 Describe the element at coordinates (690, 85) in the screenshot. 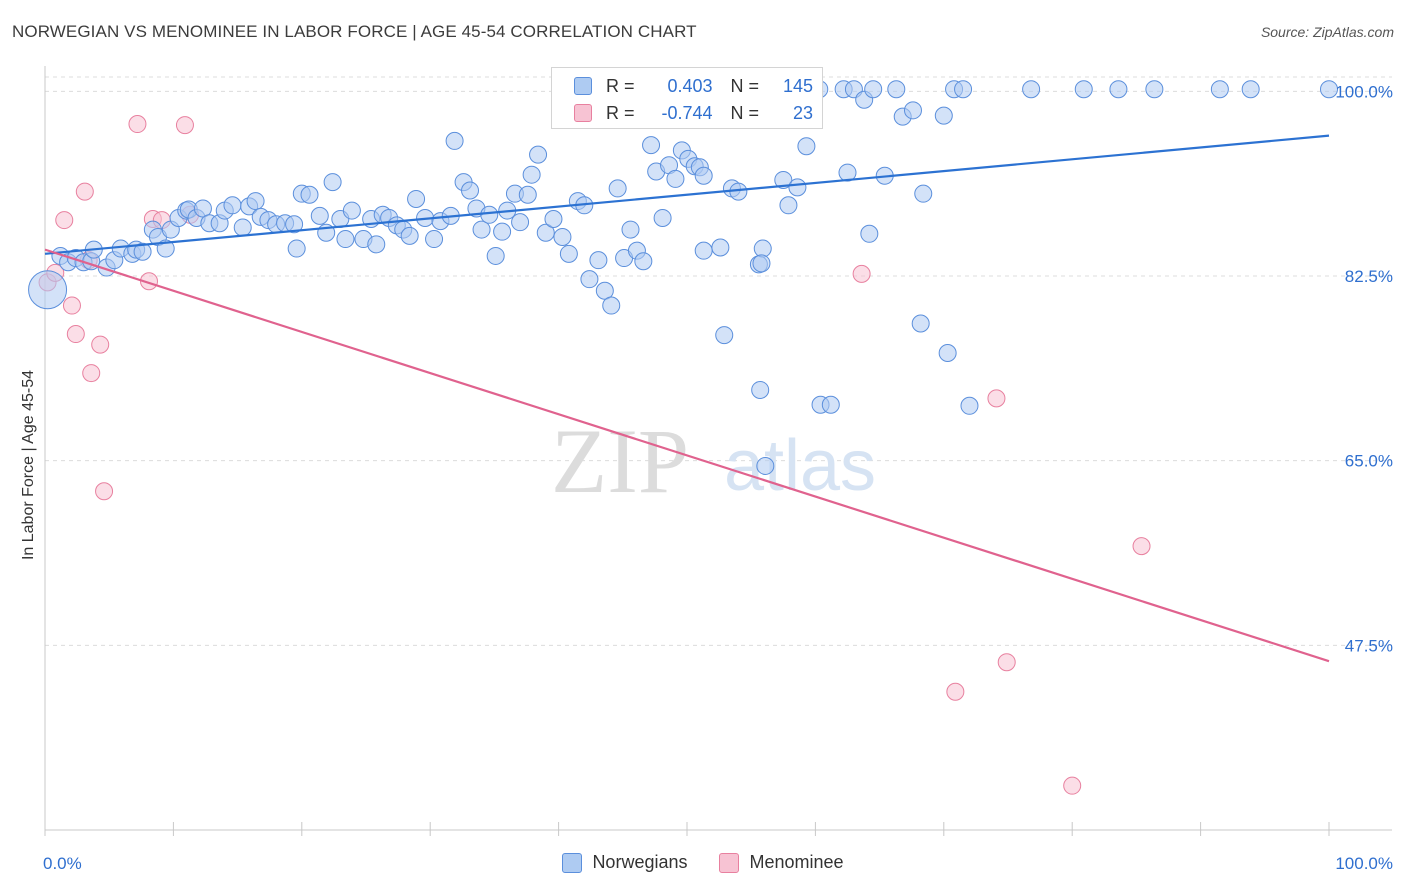

I see `r-value: 0.403` at that location.